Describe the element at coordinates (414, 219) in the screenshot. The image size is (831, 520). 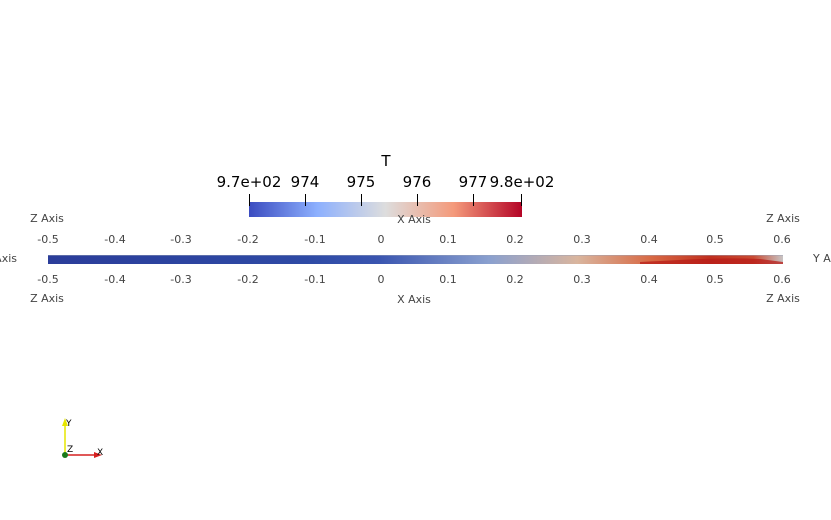
I see `top-center-axis-title: X Axis` at that location.